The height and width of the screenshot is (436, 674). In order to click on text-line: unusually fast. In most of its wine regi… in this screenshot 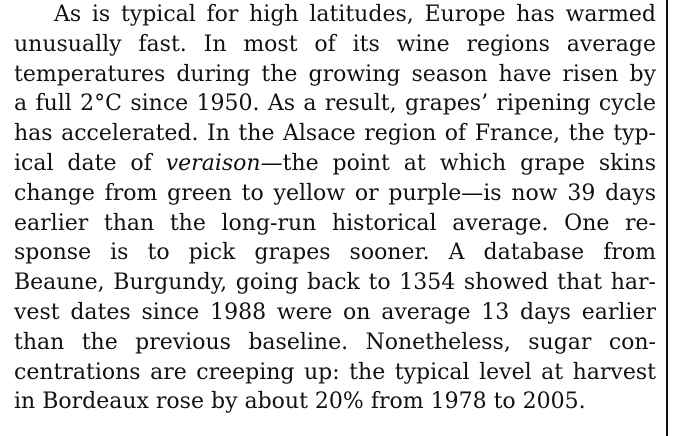, I will do `click(335, 44)`.